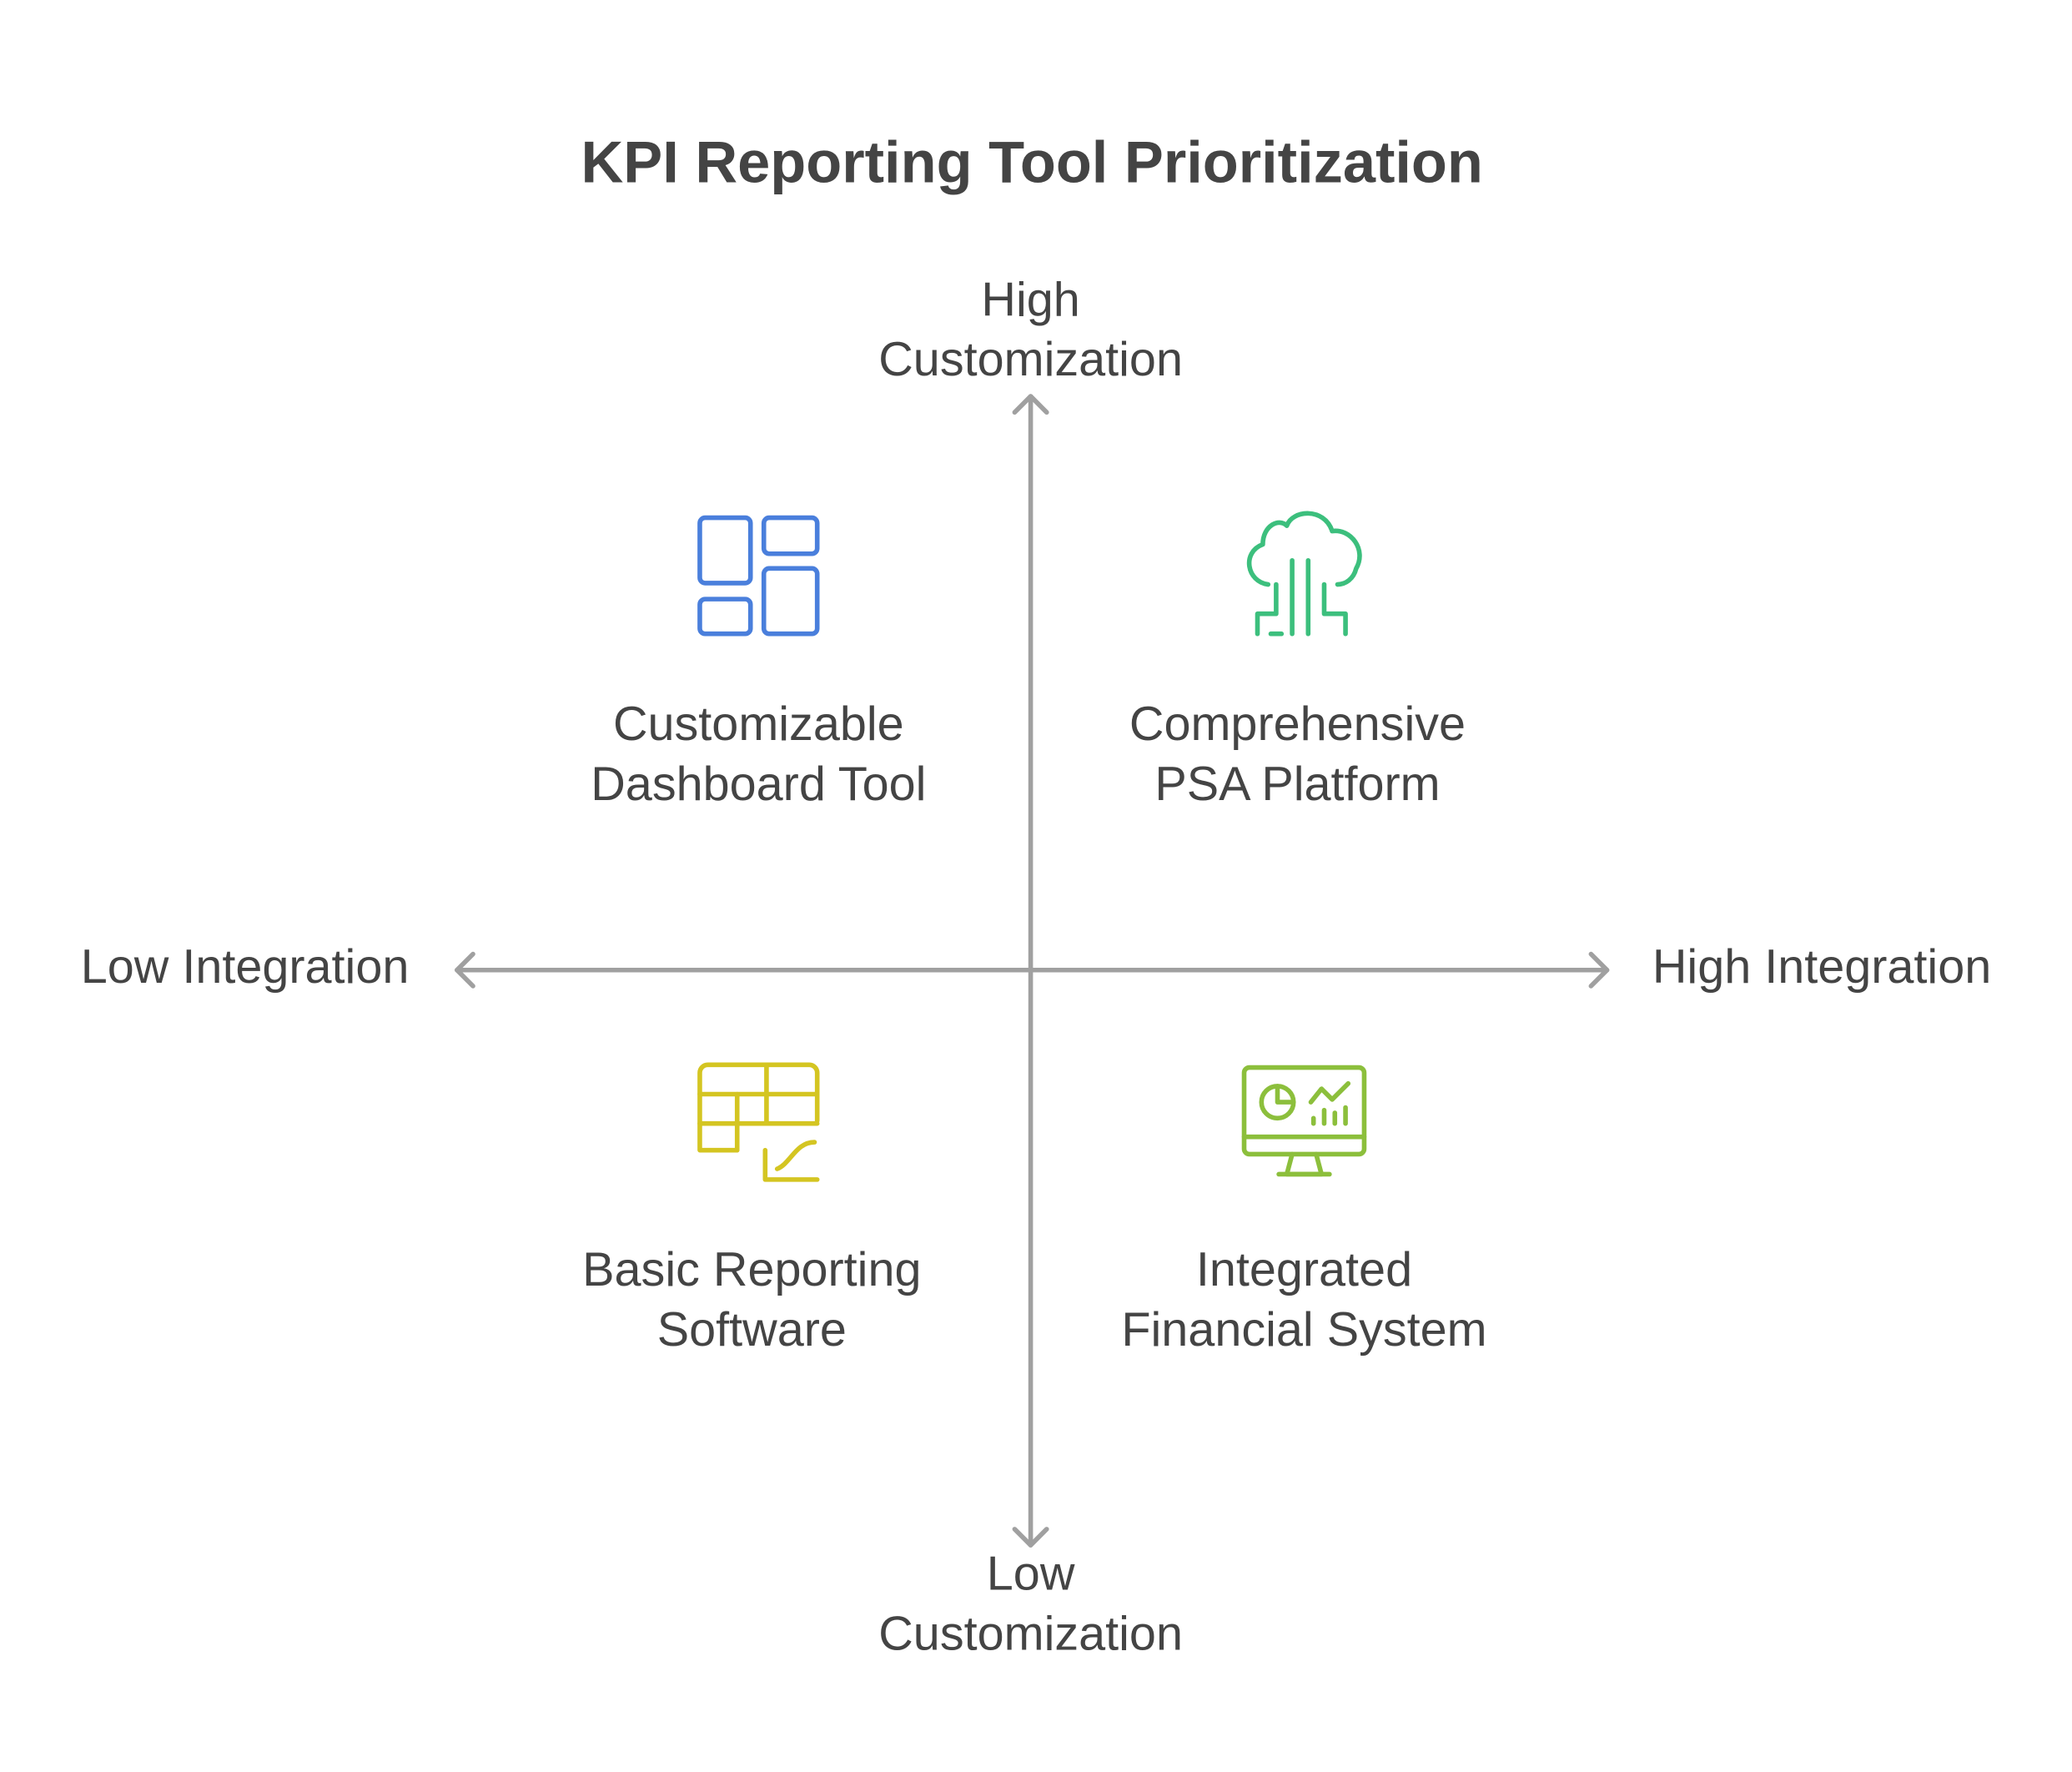 The height and width of the screenshot is (1772, 2072). What do you see at coordinates (1304, 574) in the screenshot?
I see `cloud-icon` at bounding box center [1304, 574].